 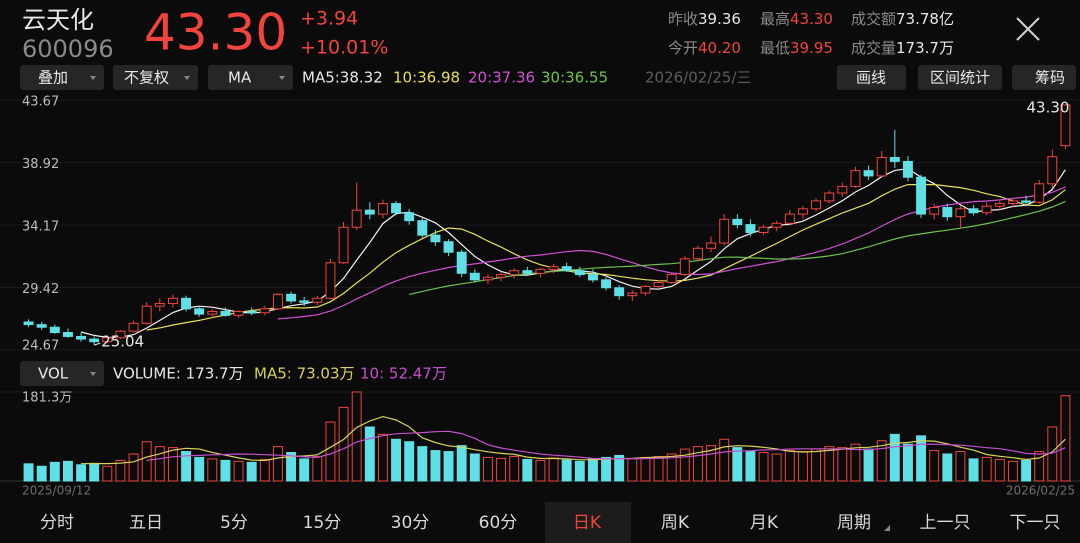 I want to click on overlay-button, so click(x=62, y=77).